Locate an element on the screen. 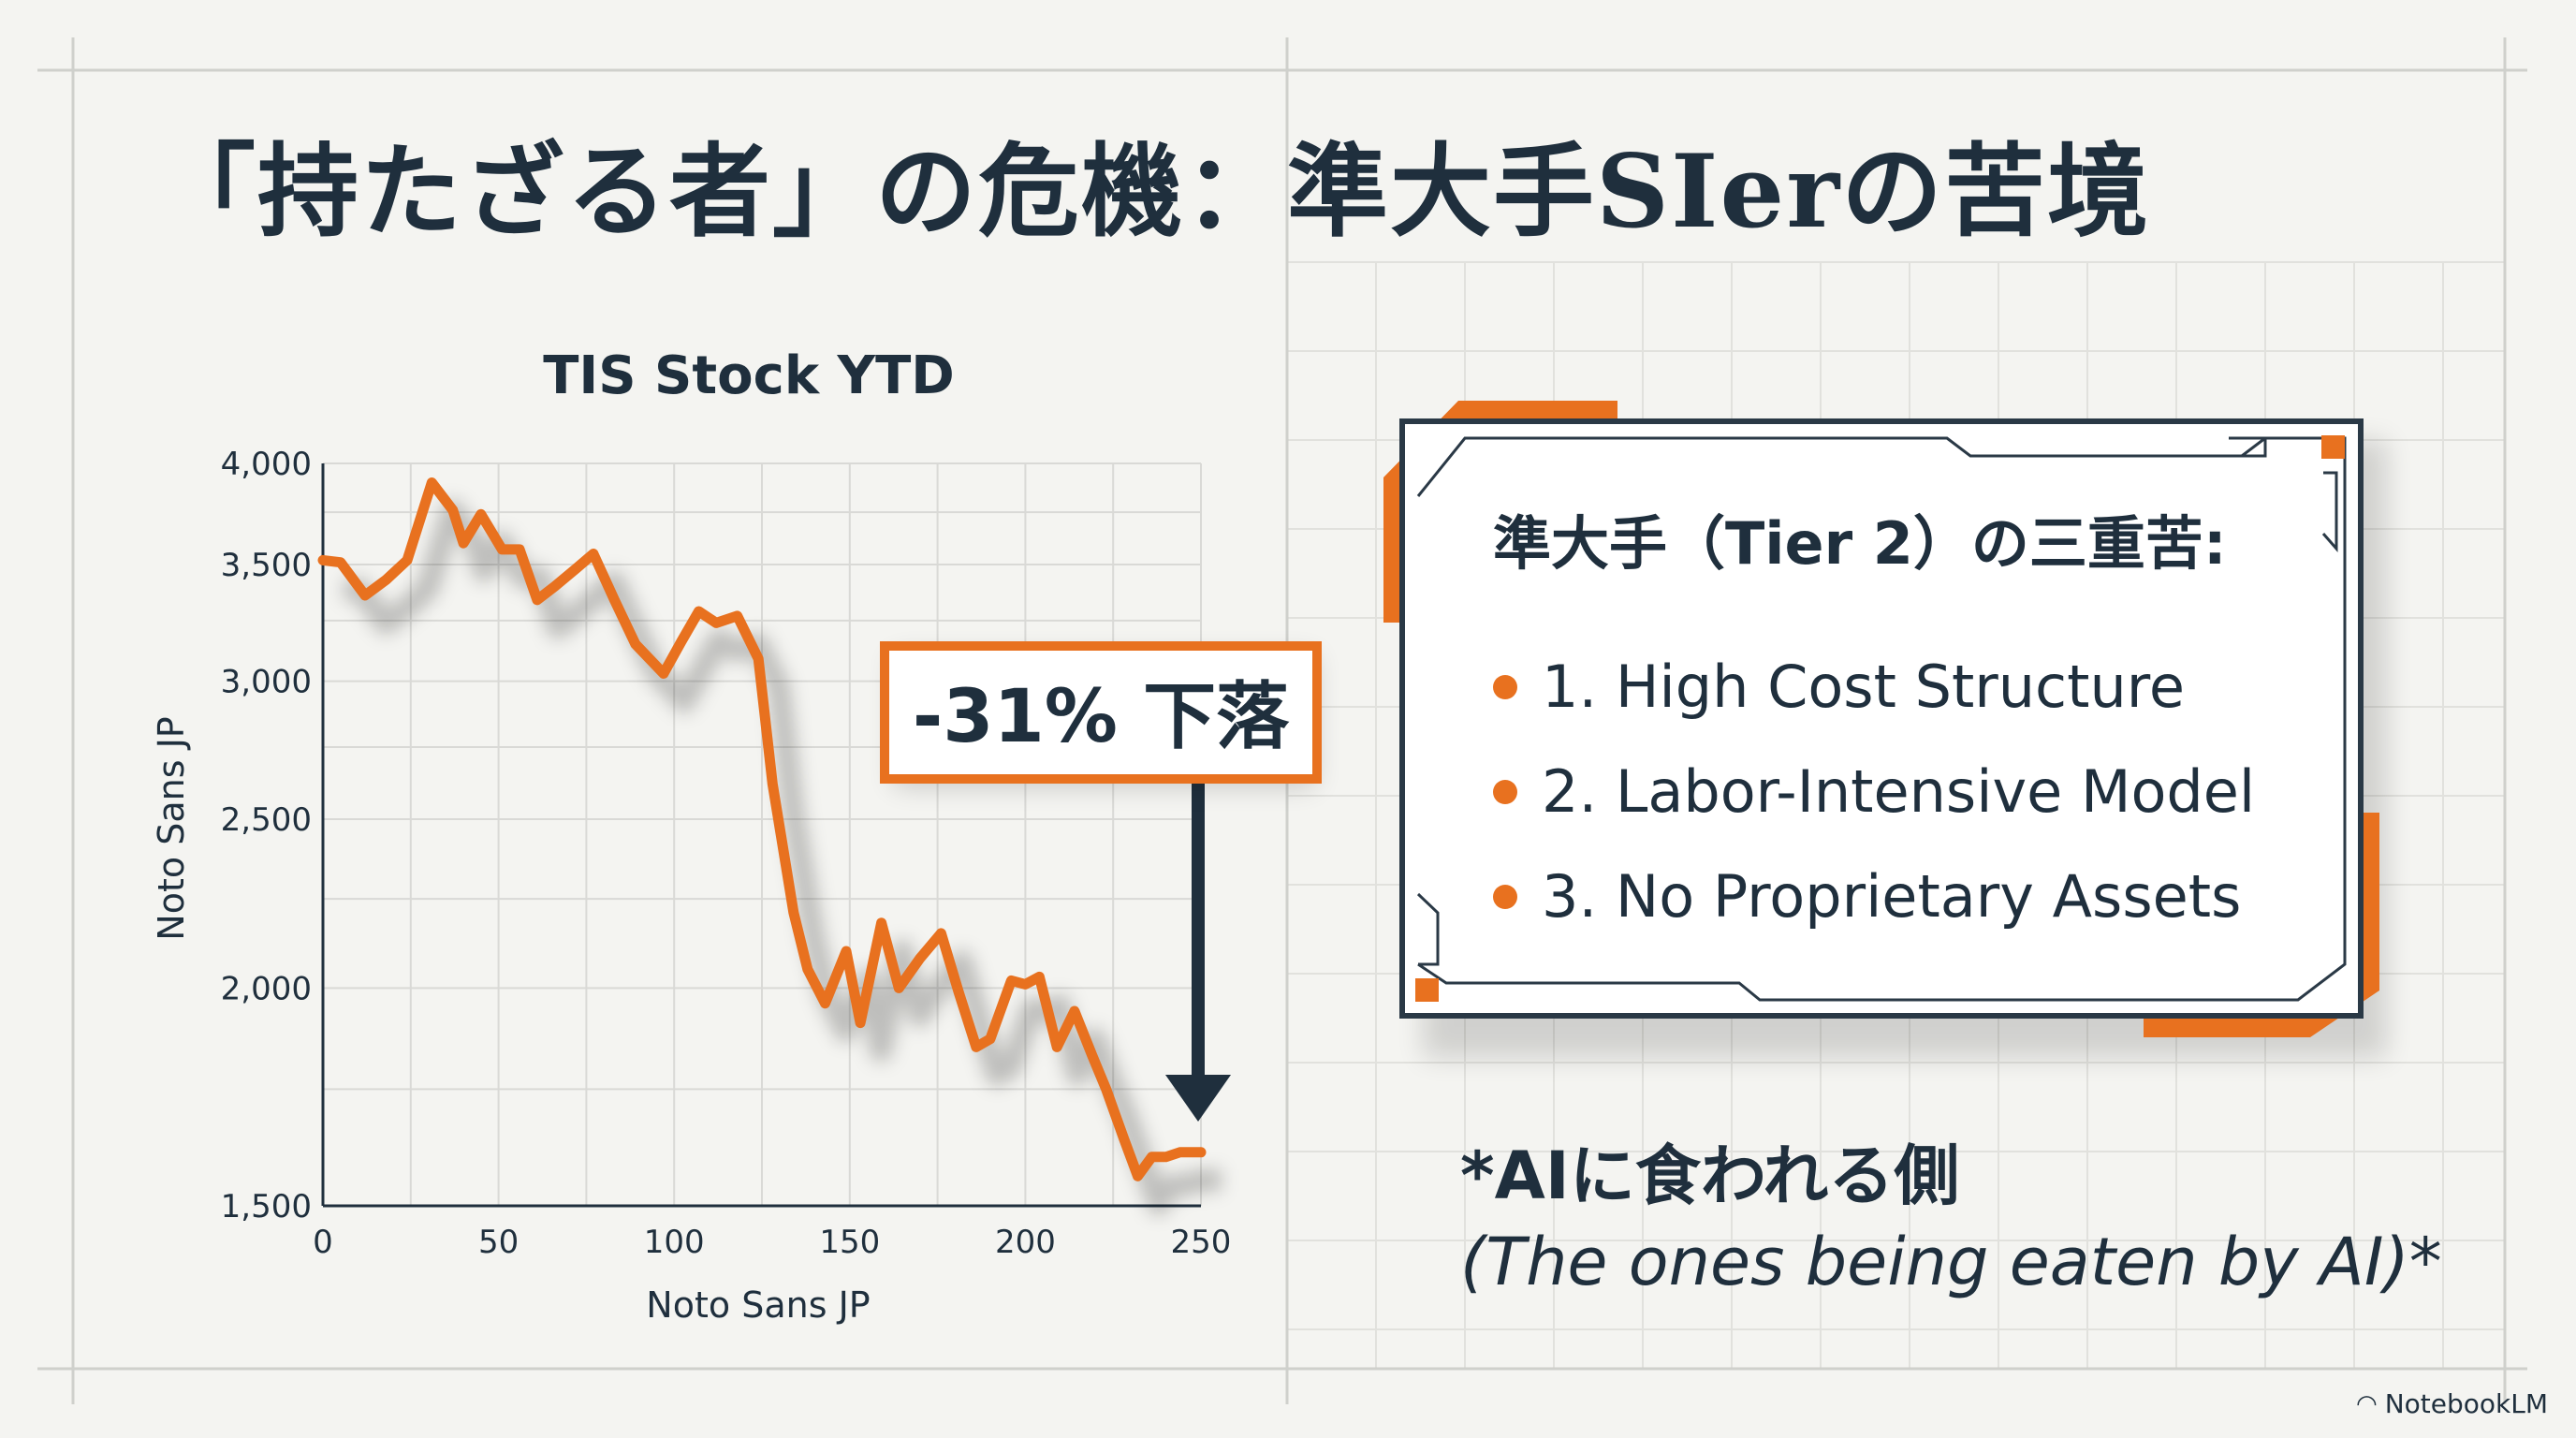 This screenshot has height=1438, width=2576. footnote-line-1: *AIに食われる側 is located at coordinates (1710, 1175).